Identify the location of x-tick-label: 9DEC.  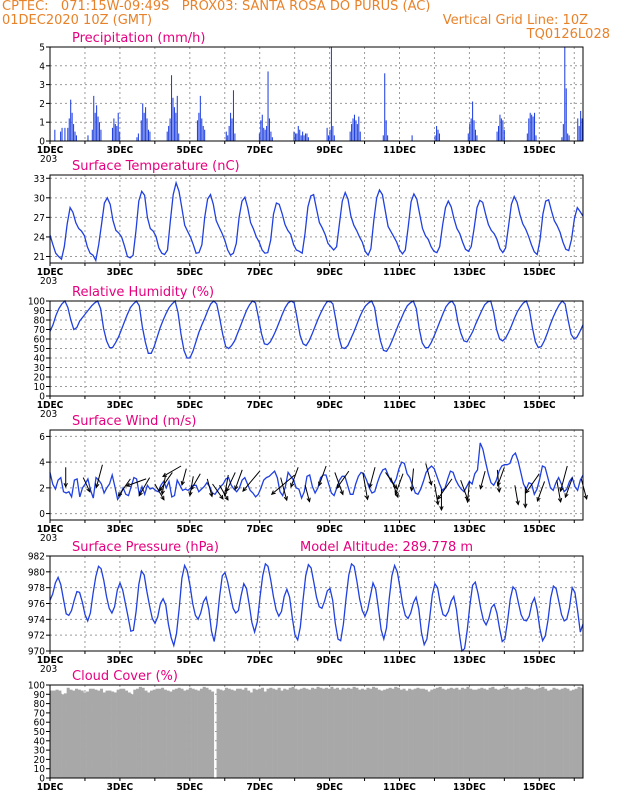
(329, 787).